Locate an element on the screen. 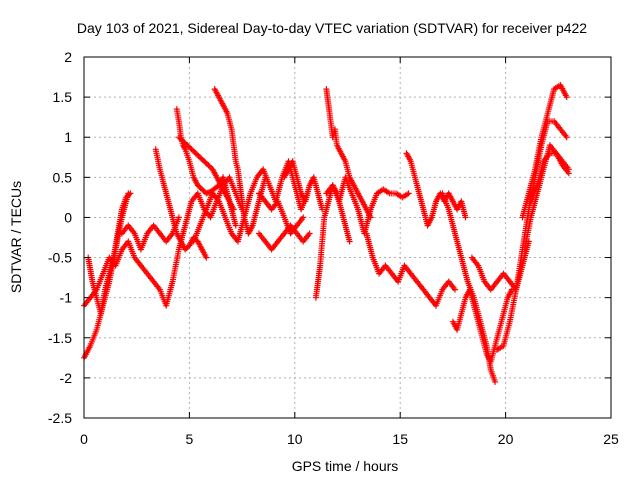 The width and height of the screenshot is (640, 485). y-tick-label: -2 is located at coordinates (66, 378).